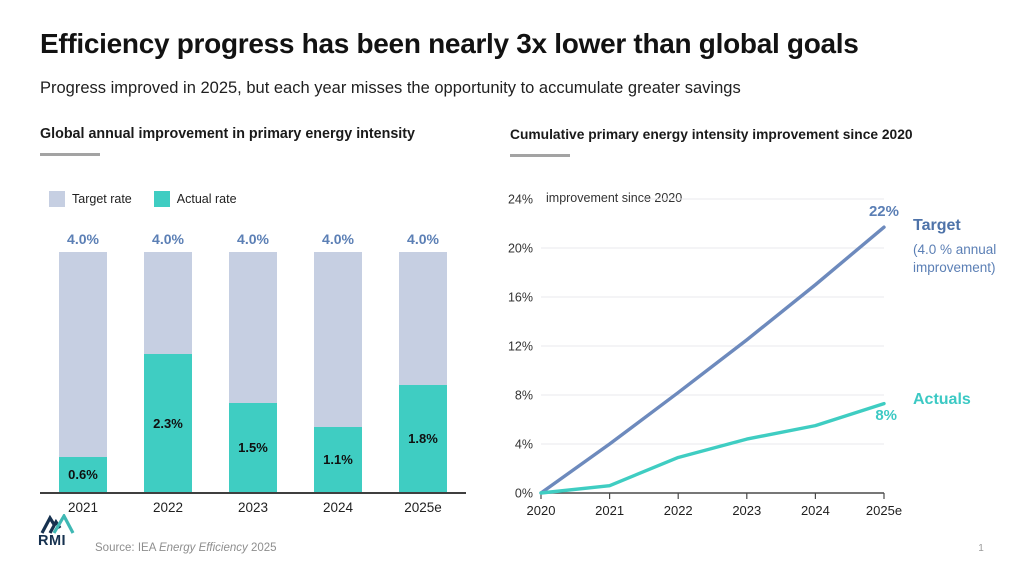 The height and width of the screenshot is (576, 1024). Describe the element at coordinates (883, 211) in the screenshot. I see `target-end-value-label: 22%` at that location.